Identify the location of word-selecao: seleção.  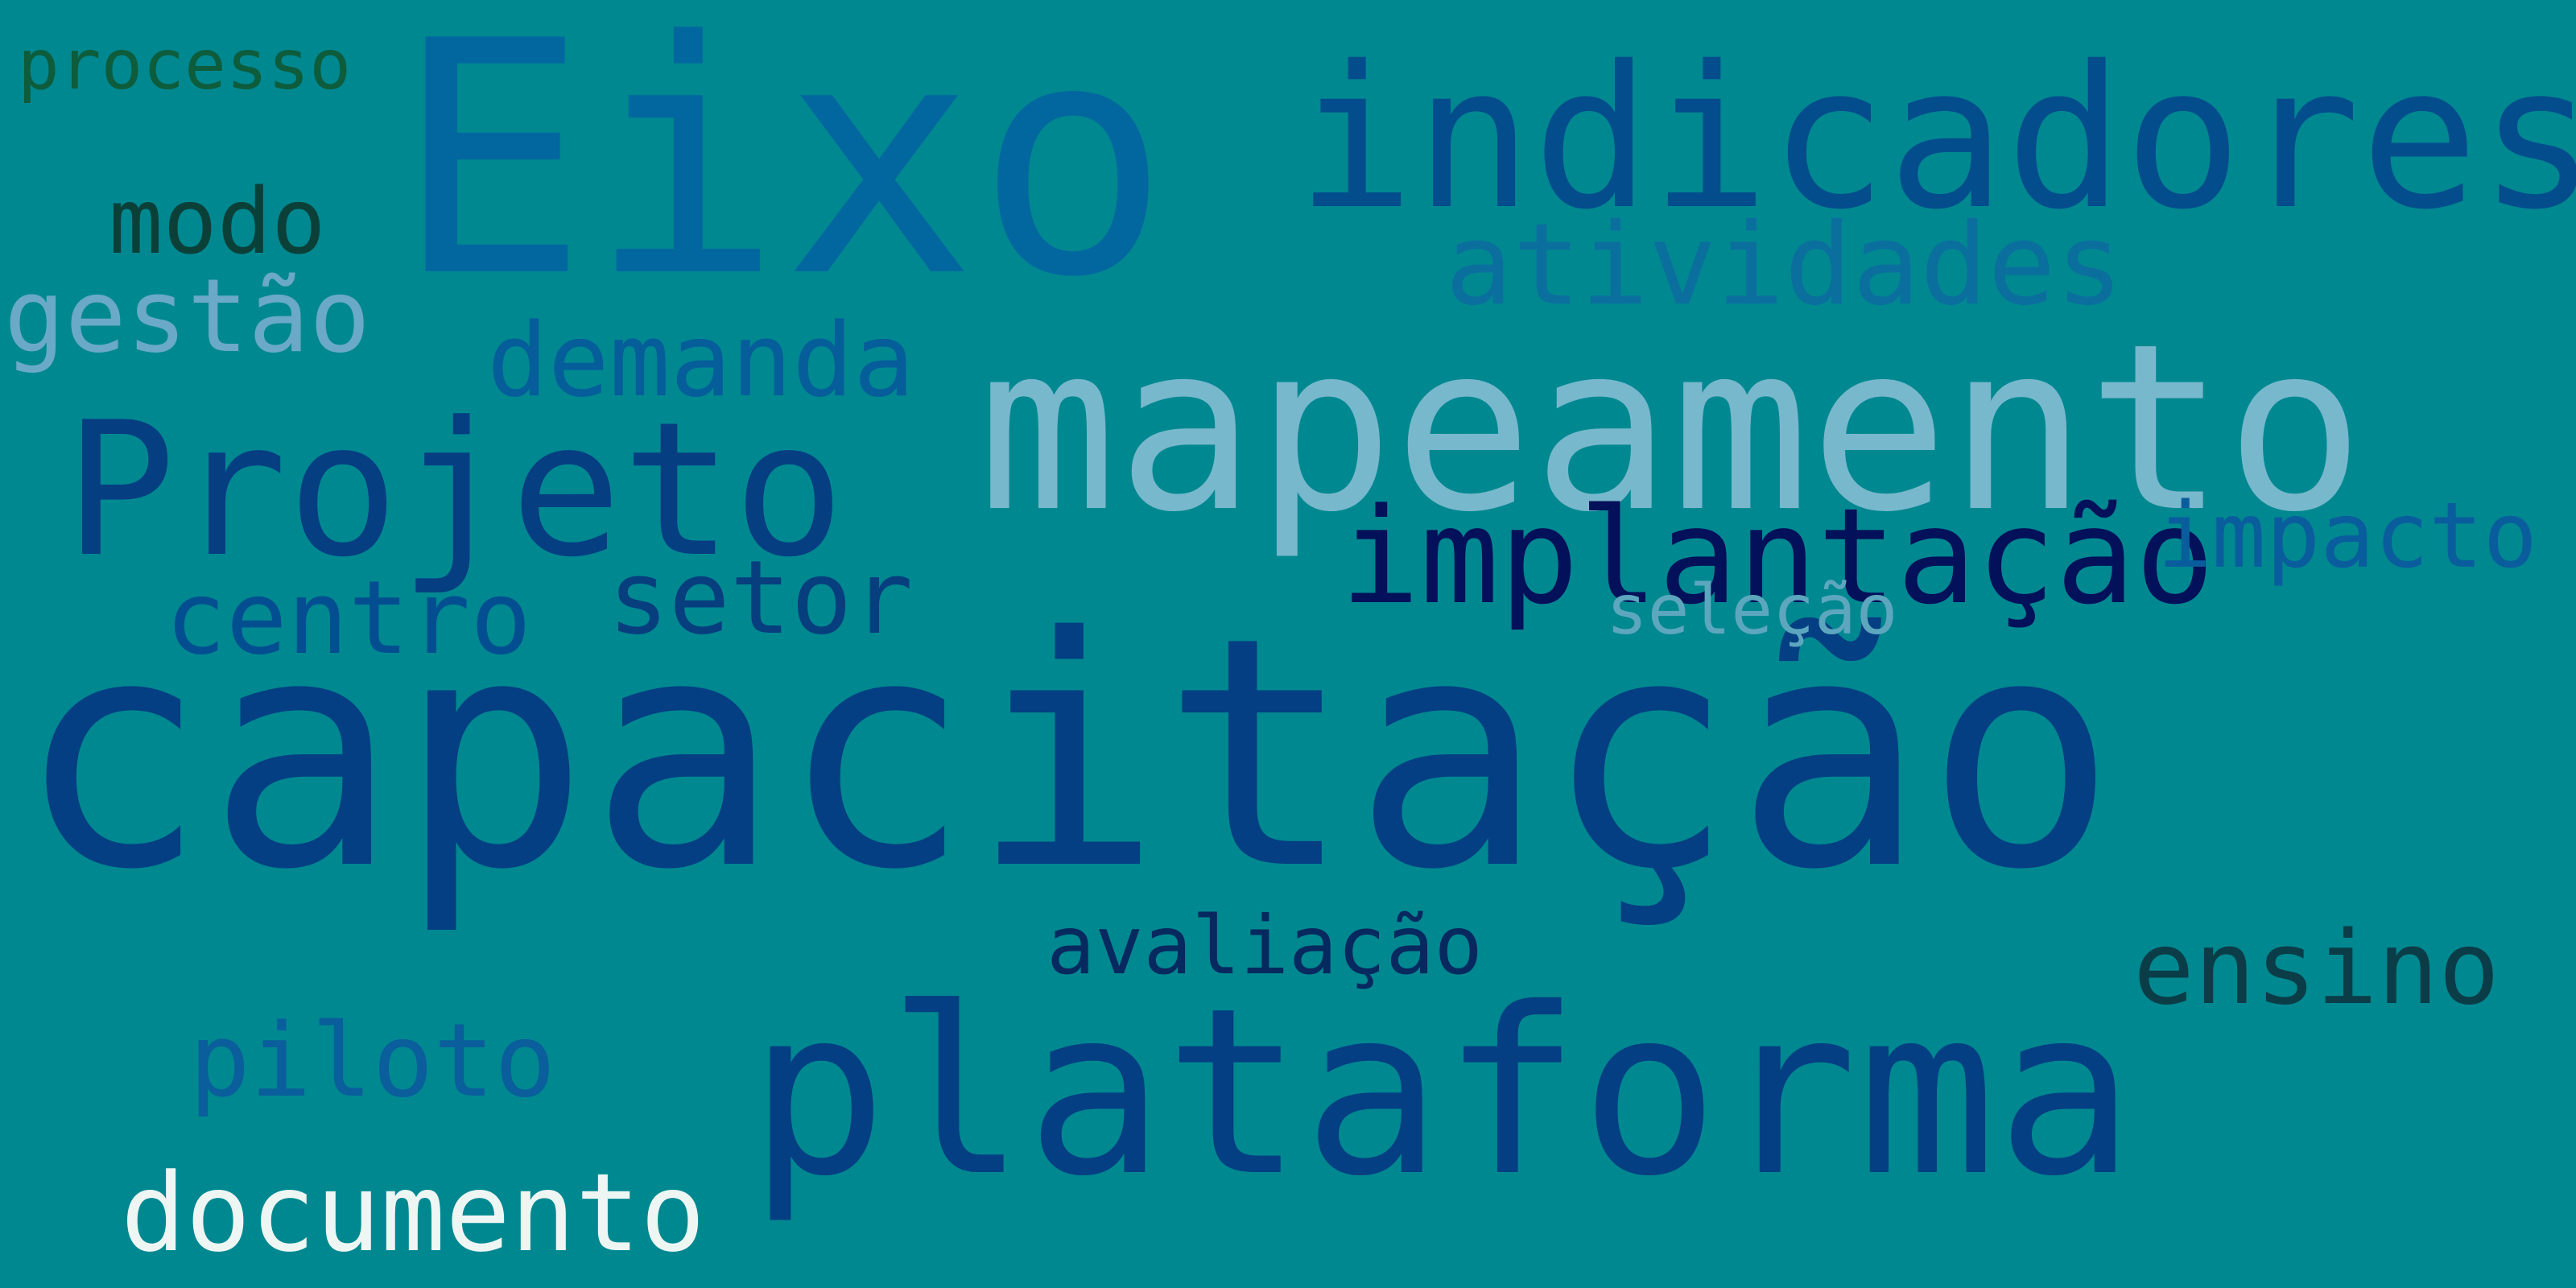
(1752, 610).